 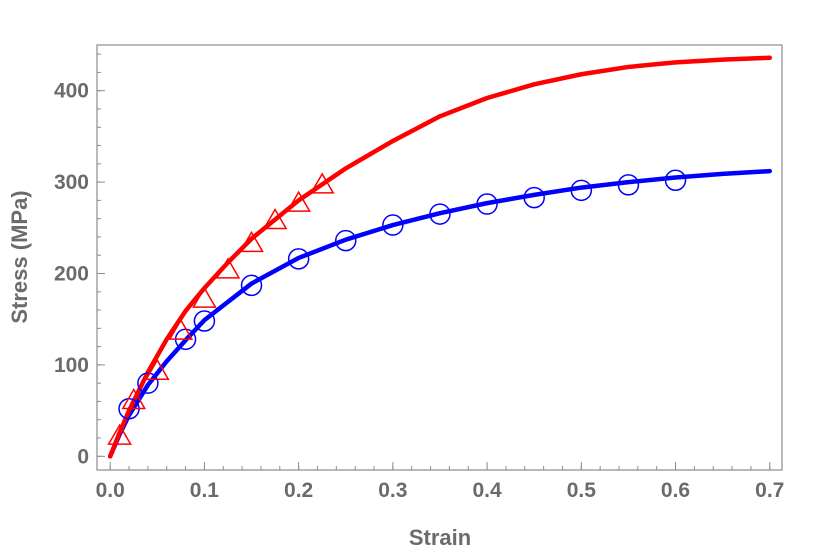 What do you see at coordinates (19, 256) in the screenshot?
I see `y-axis-label: Stress (MPa)` at bounding box center [19, 256].